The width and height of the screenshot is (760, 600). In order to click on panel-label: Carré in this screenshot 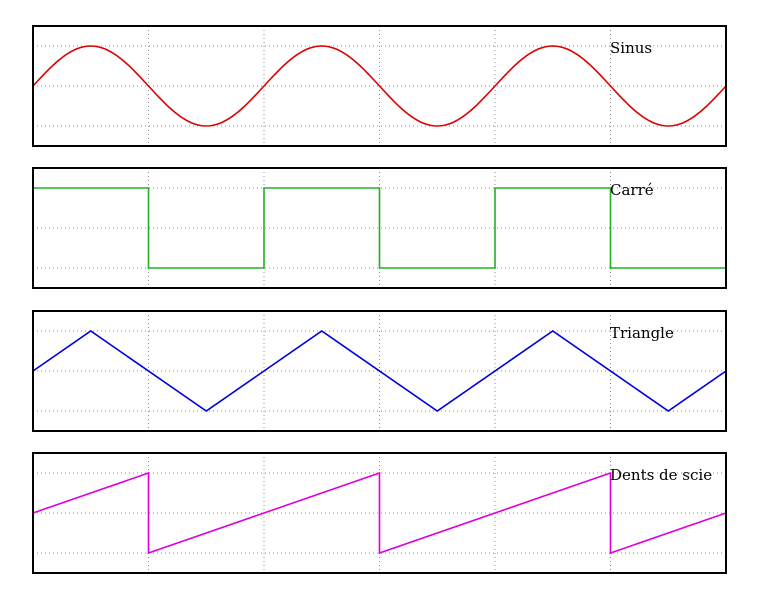, I will do `click(632, 190)`.